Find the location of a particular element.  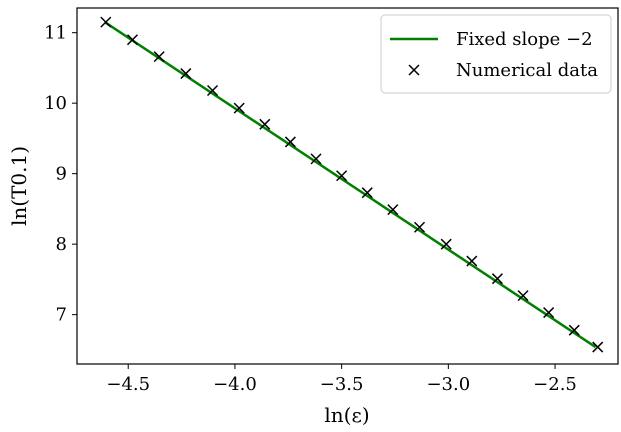

legend-box is located at coordinates (496, 54).